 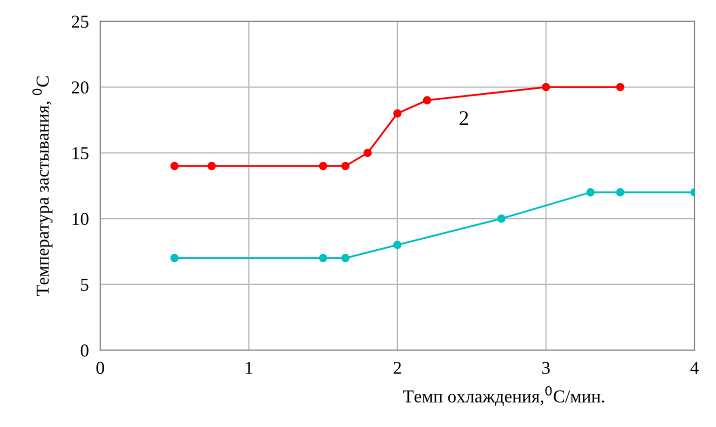 I want to click on x-tick-label: 0, so click(x=100, y=368).